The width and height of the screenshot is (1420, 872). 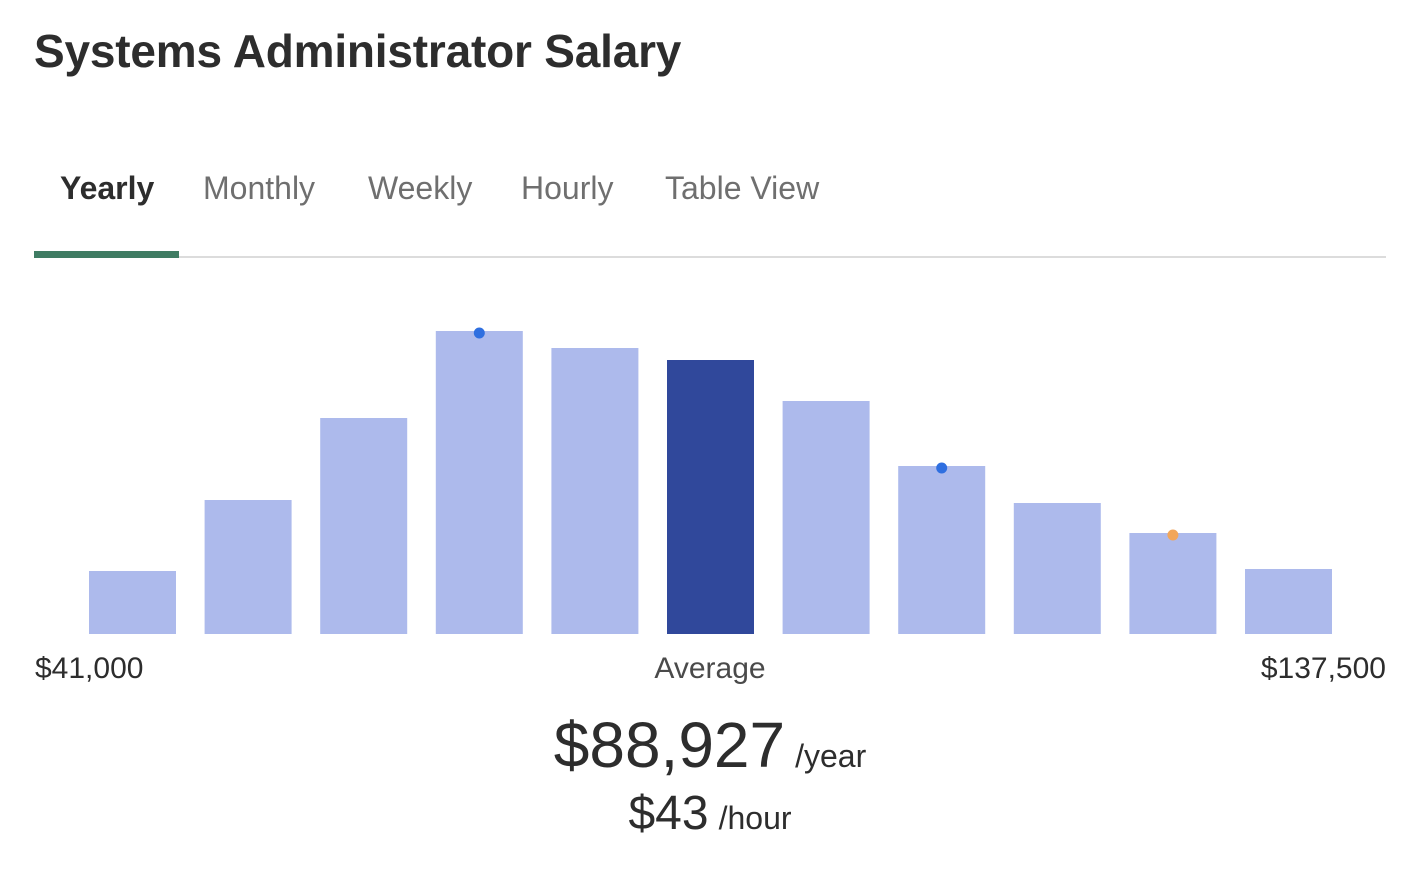 I want to click on active-tab-indicator, so click(x=106, y=254).